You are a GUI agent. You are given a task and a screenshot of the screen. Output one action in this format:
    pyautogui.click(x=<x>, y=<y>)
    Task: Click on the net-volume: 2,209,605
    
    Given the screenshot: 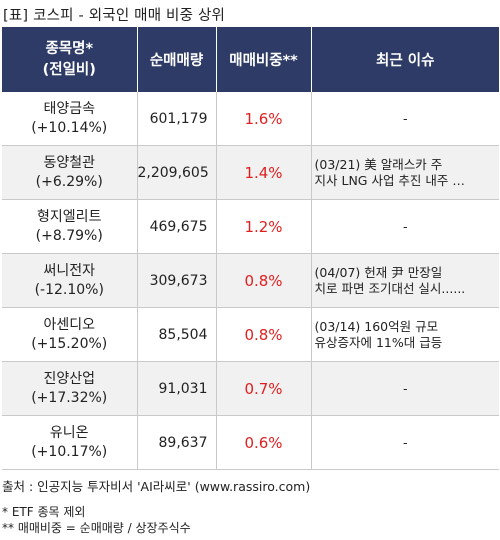 What is the action you would take?
    pyautogui.click(x=176, y=172)
    